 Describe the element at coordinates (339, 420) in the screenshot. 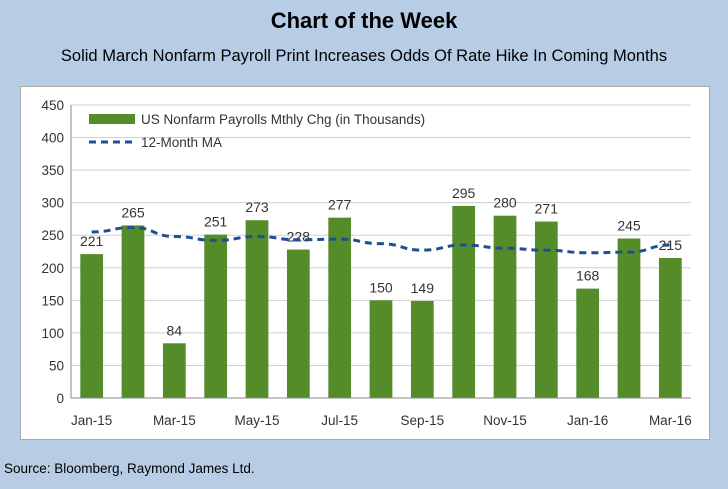

I see `x-tick-label: Jul-15` at that location.